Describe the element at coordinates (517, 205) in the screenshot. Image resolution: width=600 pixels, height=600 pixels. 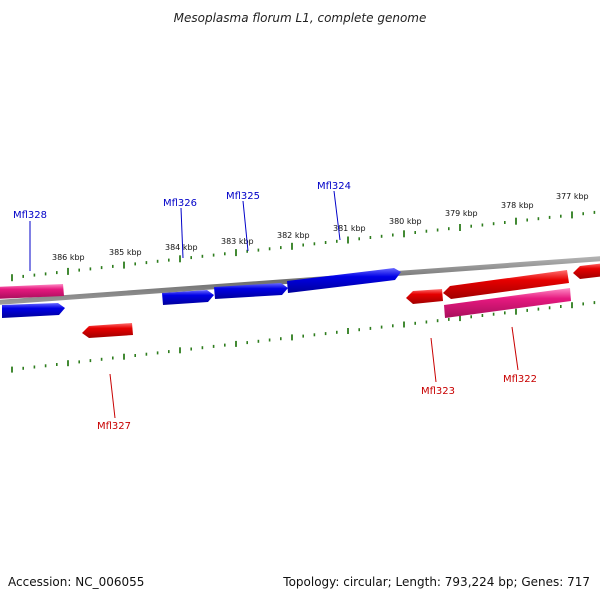
I see `scale-label: 378 kbp` at that location.